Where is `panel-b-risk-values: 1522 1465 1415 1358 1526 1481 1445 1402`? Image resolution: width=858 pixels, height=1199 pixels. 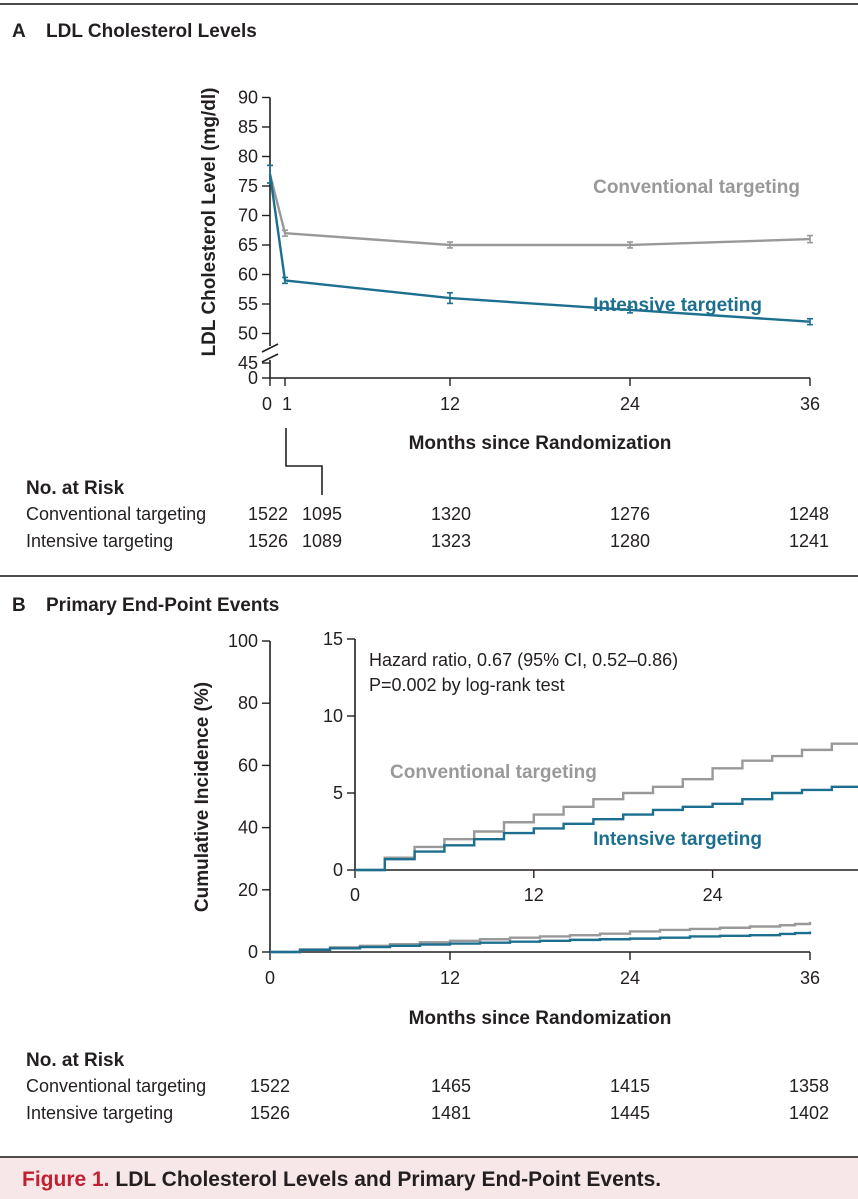
panel-b-risk-values: 1522 1465 1415 1358 1526 1481 1445 1402 is located at coordinates (539, 1099).